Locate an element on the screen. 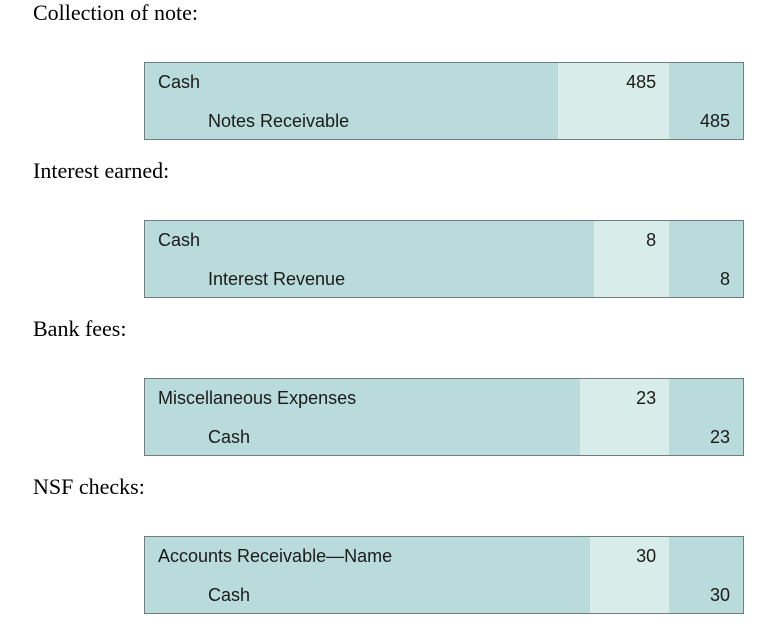 This screenshot has width=765, height=631. debit-account: Miscellaneous Expenses is located at coordinates (257, 398).